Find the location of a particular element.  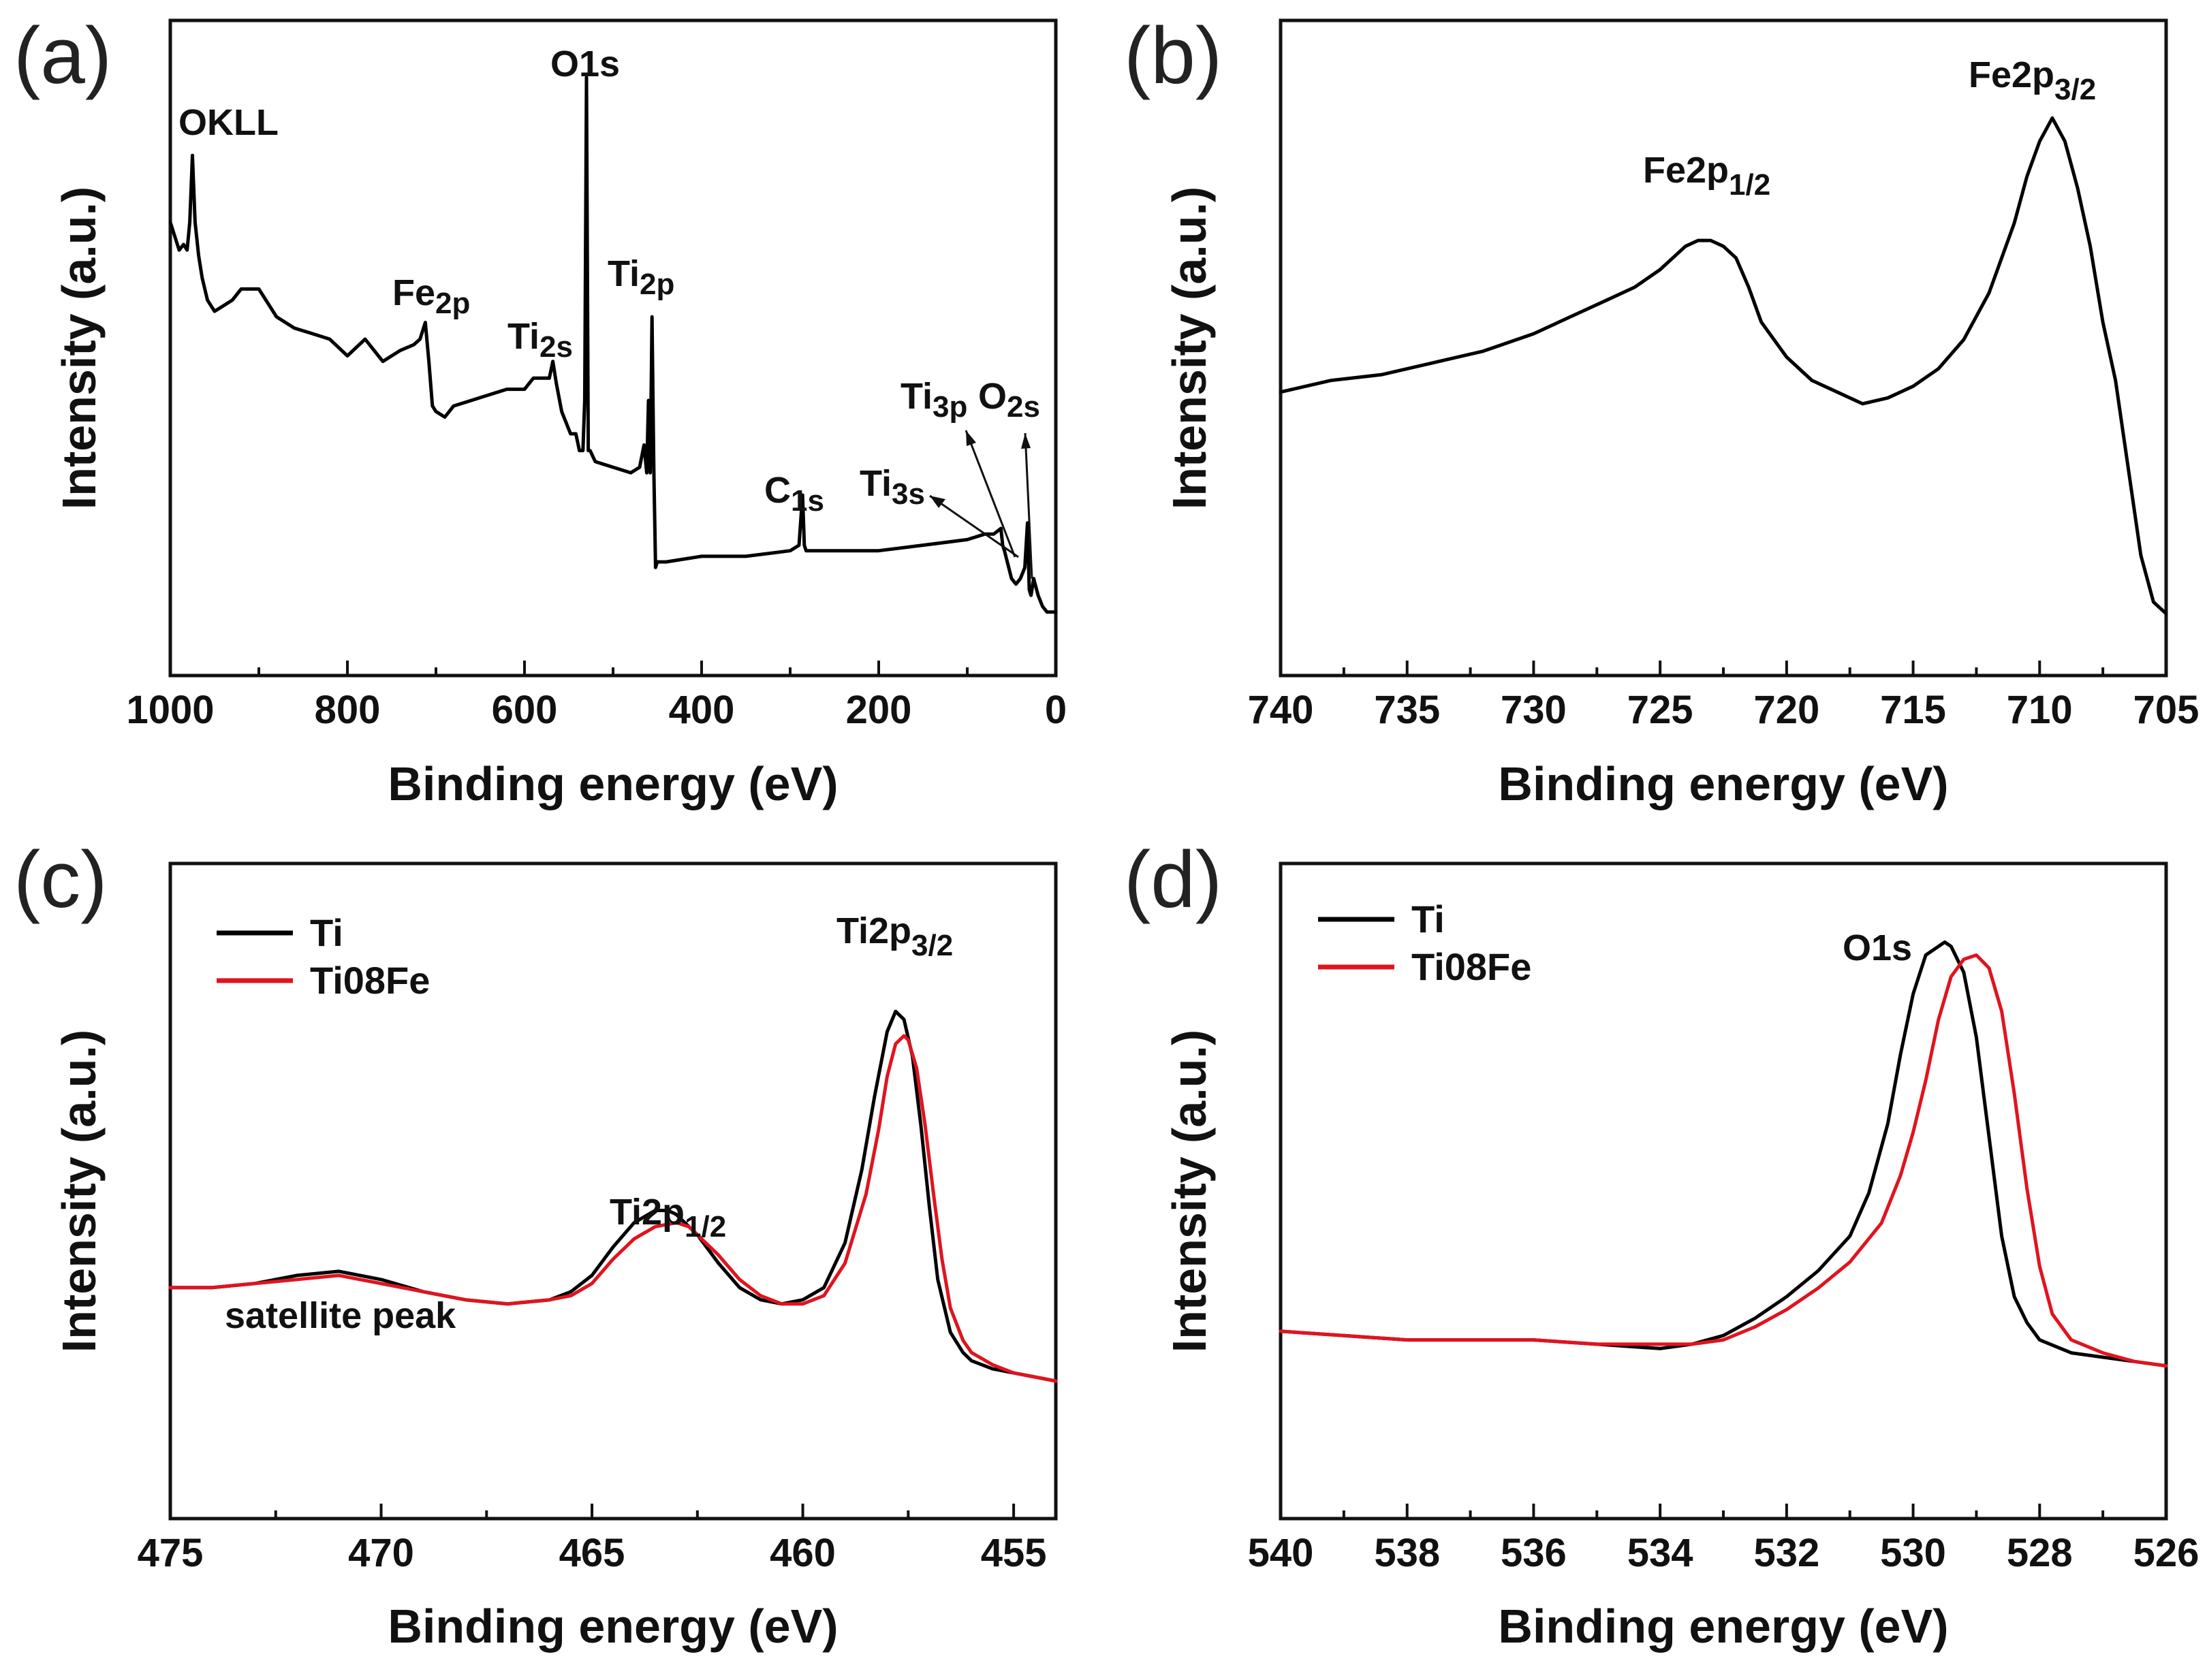

annotation-ti2p: Ti2p is located at coordinates (641, 277).